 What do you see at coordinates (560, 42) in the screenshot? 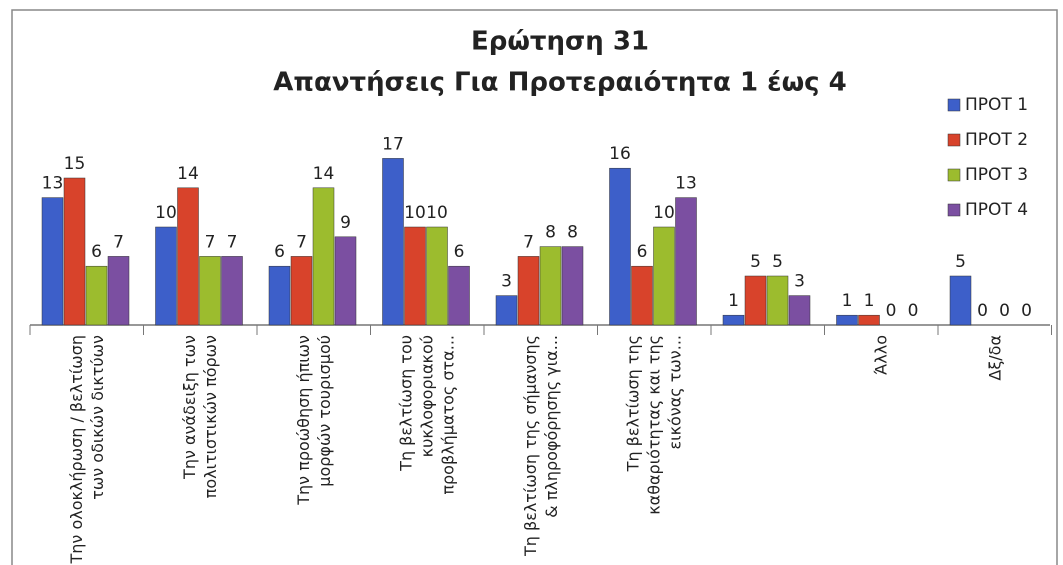
I see `chart-title: Ερώτηση 31` at bounding box center [560, 42].